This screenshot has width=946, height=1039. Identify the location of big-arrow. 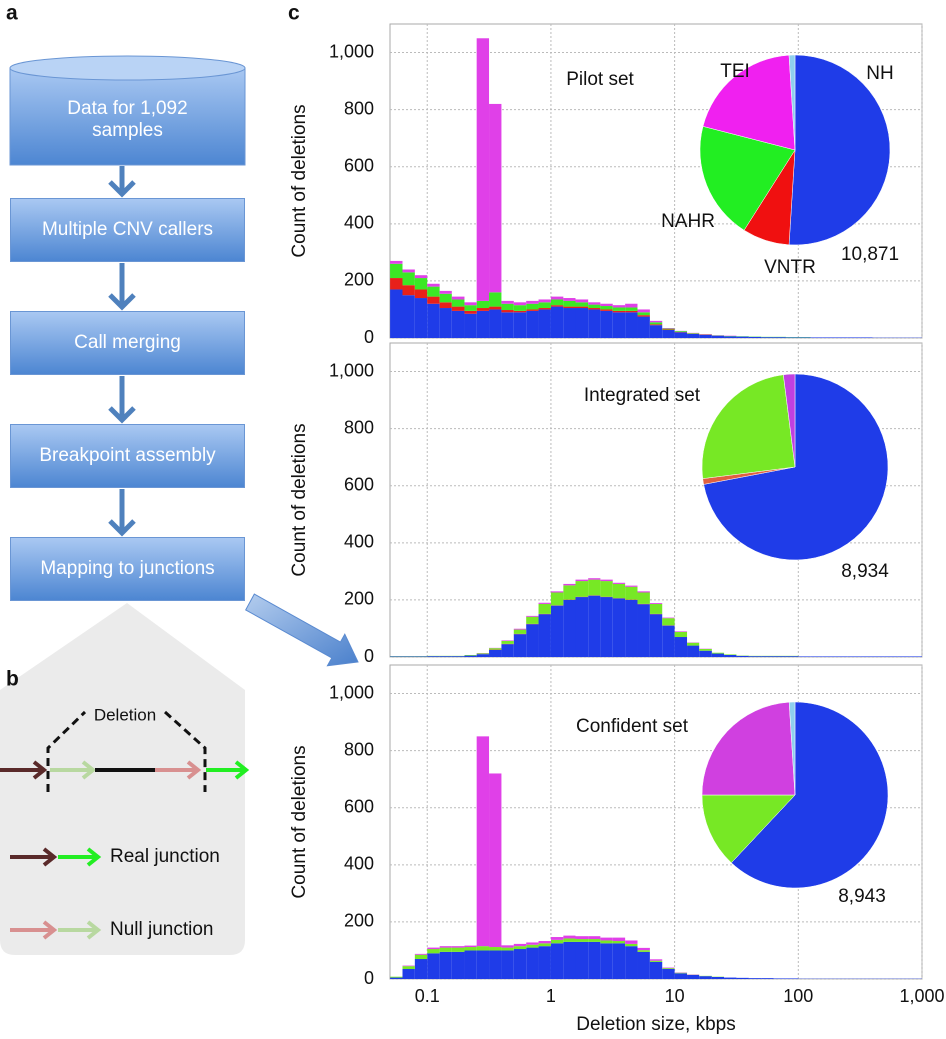
(302, 630).